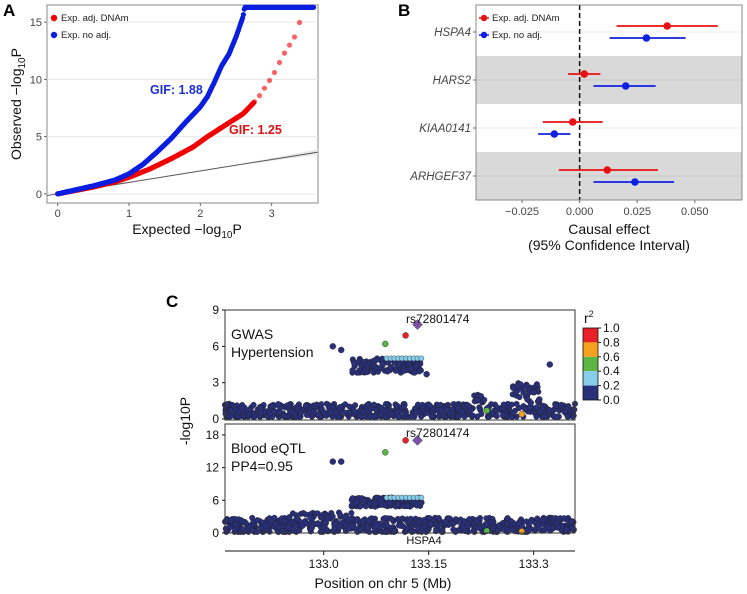 This screenshot has height=594, width=747. Describe the element at coordinates (172, 301) in the screenshot. I see `panel-letter-c: C` at that location.